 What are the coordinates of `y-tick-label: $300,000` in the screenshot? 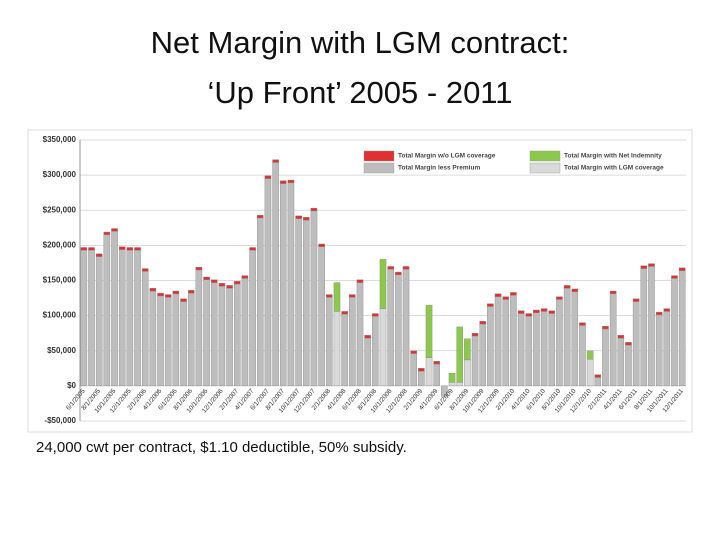 It's located at (60, 174).